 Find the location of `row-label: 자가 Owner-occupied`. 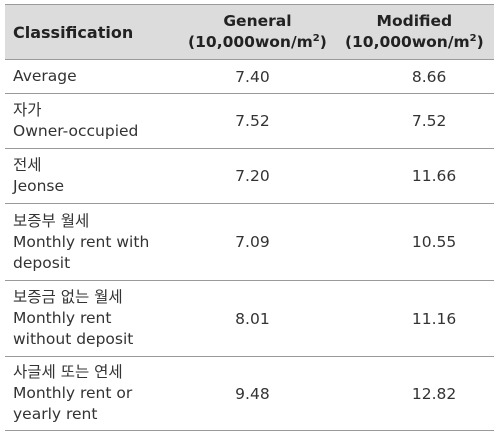

row-label: 자가 Owner-occupied is located at coordinates (76, 120).